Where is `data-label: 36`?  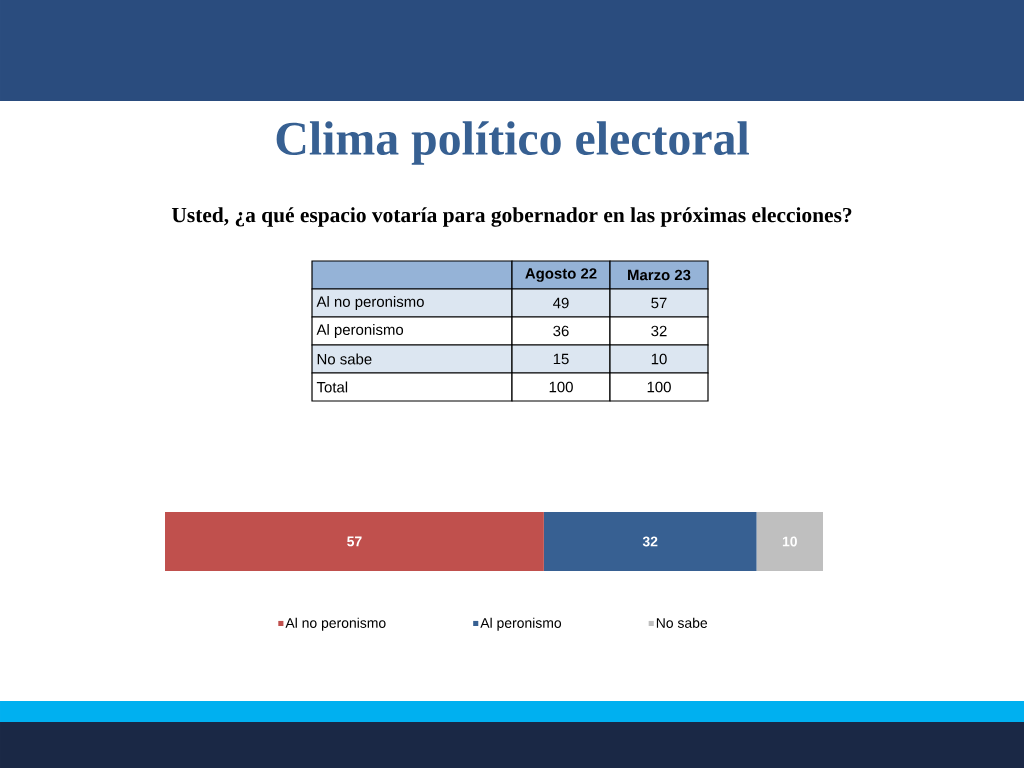 data-label: 36 is located at coordinates (561, 331).